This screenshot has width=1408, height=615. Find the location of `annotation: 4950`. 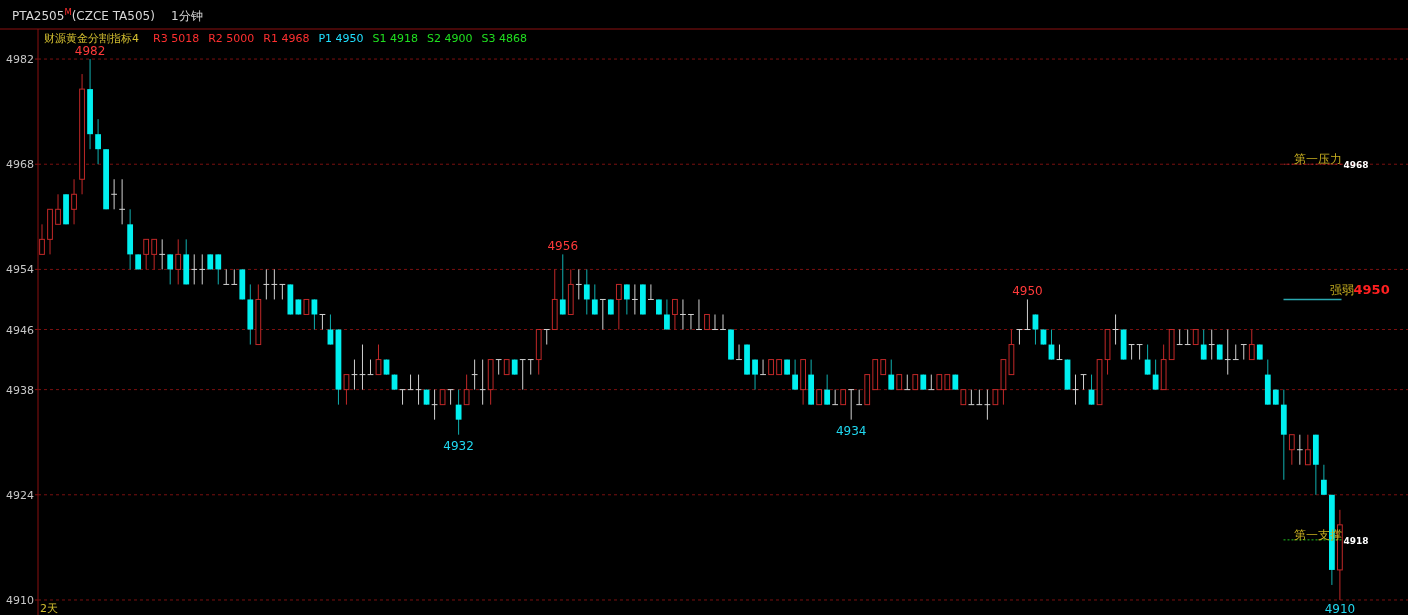

annotation: 4950 is located at coordinates (1027, 291).